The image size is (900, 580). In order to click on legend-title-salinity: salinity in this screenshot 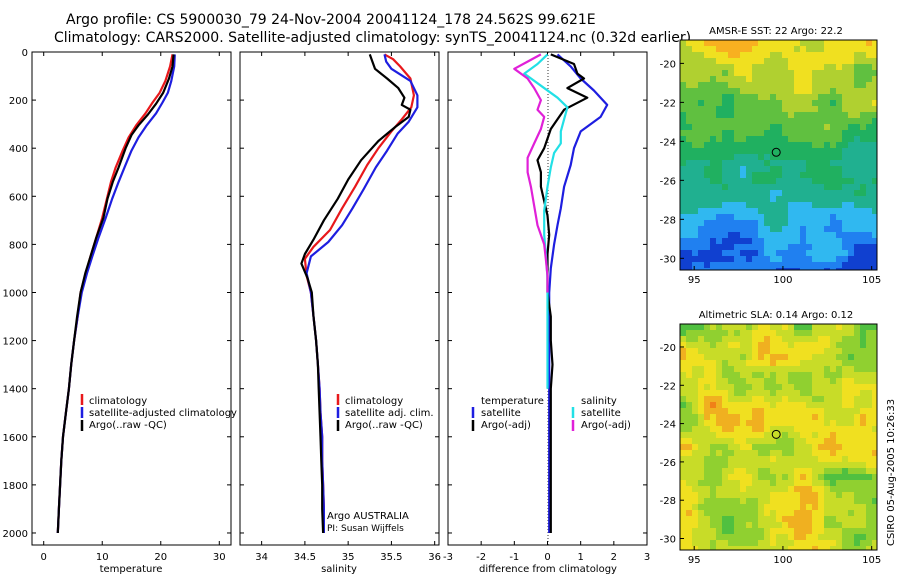, I will do `click(599, 401)`.